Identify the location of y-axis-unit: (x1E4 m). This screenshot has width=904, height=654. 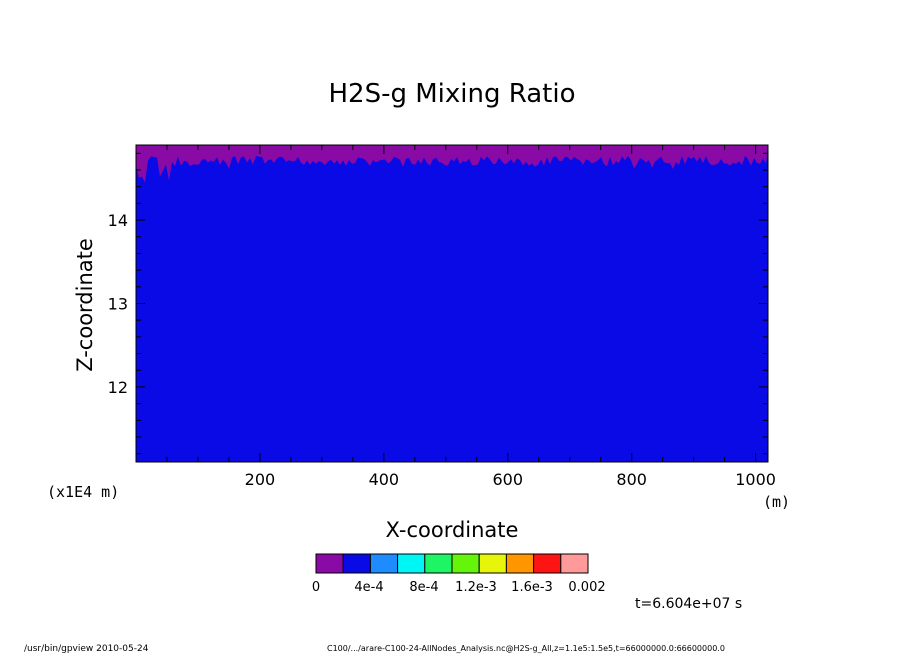
(83, 492).